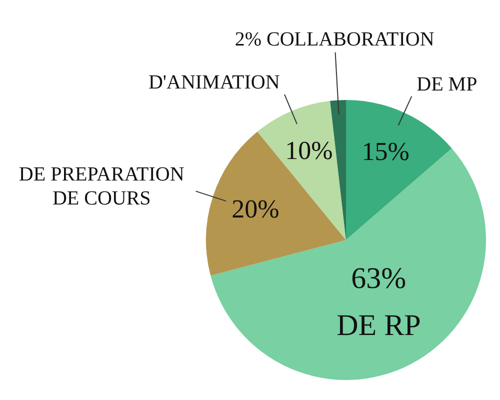 The width and height of the screenshot is (500, 400). What do you see at coordinates (378, 325) in the screenshot?
I see `slice-label: DE RP` at bounding box center [378, 325].